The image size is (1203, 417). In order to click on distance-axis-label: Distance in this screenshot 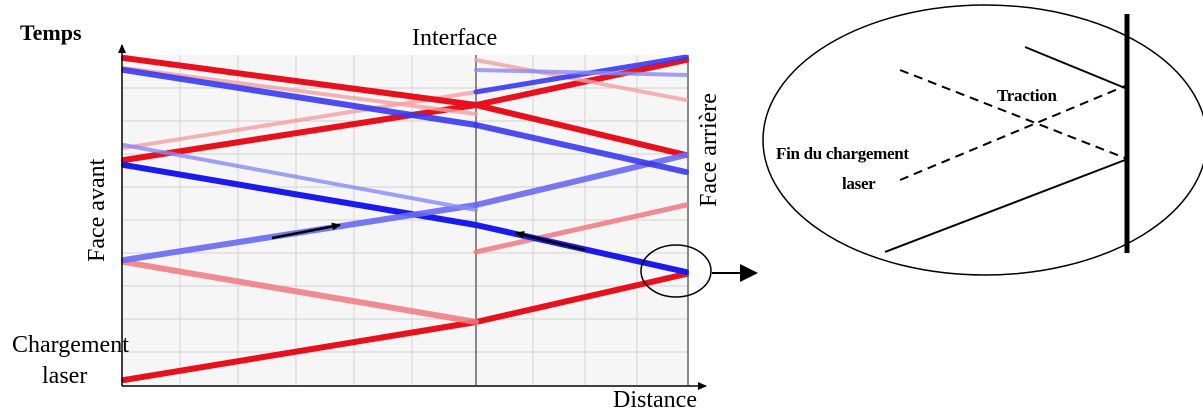, I will do `click(655, 400)`.